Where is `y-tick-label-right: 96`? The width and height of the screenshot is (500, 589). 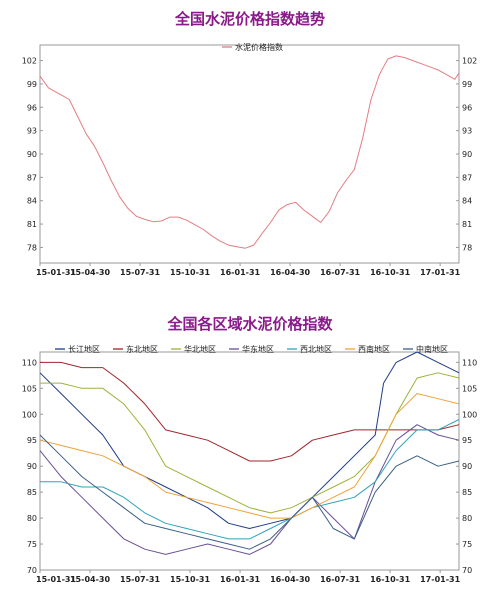
y-tick-label-right: 96 is located at coordinates (467, 107).